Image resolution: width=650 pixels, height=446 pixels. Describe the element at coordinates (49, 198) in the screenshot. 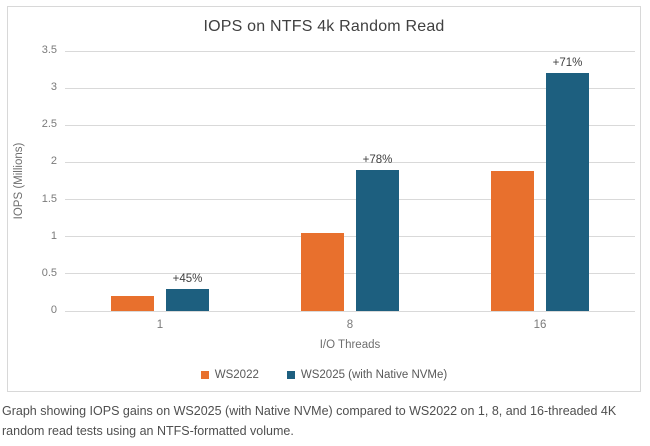

I see `y-tick-label: 1.5` at that location.